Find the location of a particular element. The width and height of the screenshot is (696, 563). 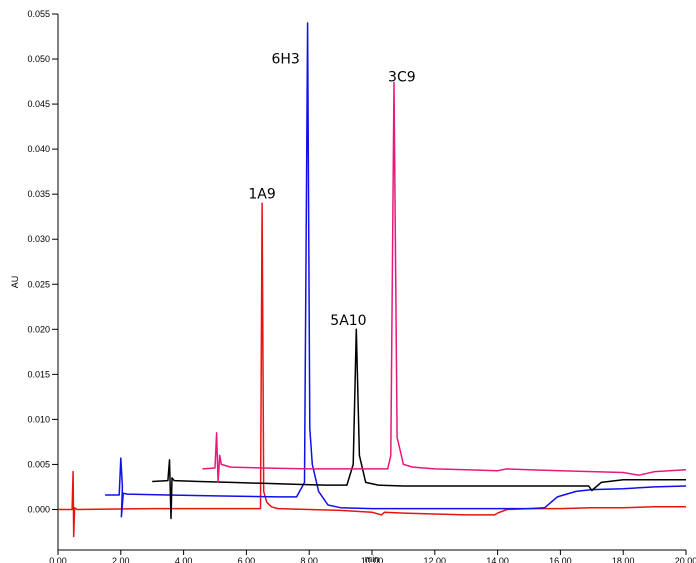

y-tick-label: 0.020 is located at coordinates (38, 329).